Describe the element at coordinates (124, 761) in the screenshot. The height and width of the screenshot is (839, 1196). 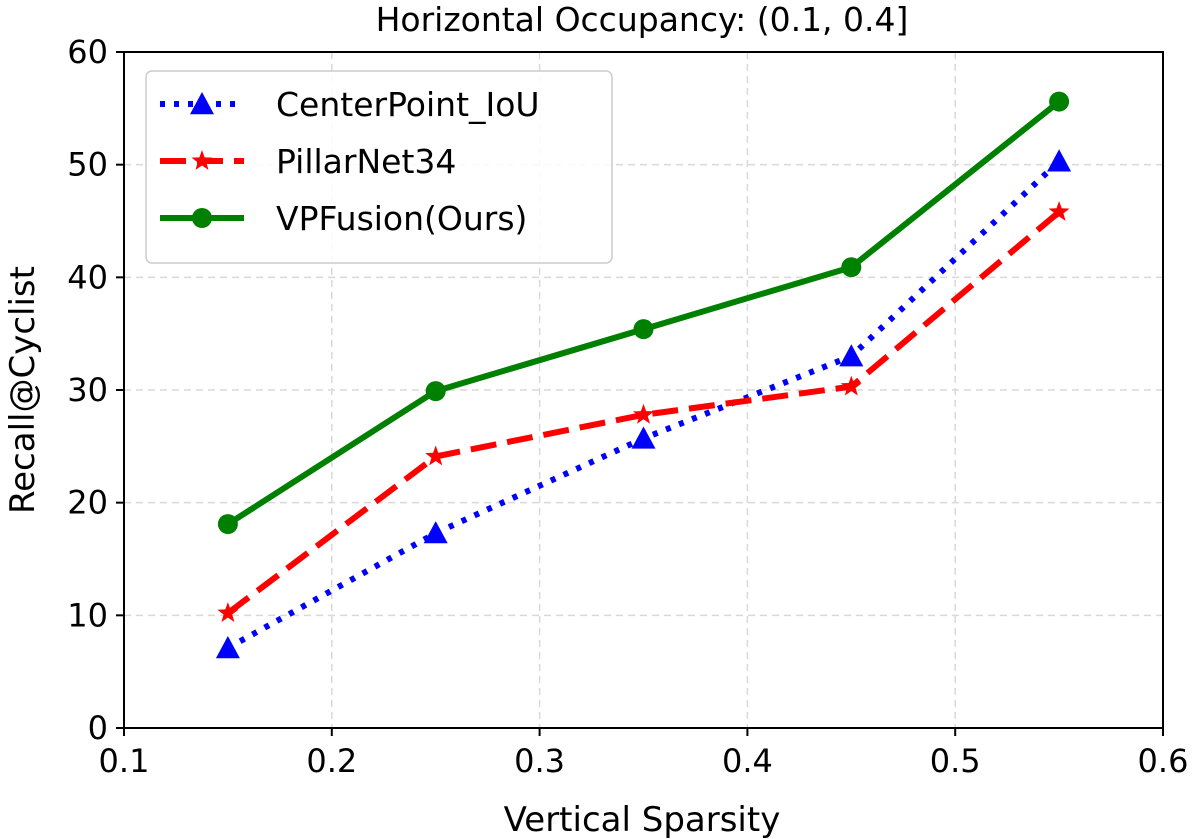
I see `x-tick-label: 0.1` at that location.